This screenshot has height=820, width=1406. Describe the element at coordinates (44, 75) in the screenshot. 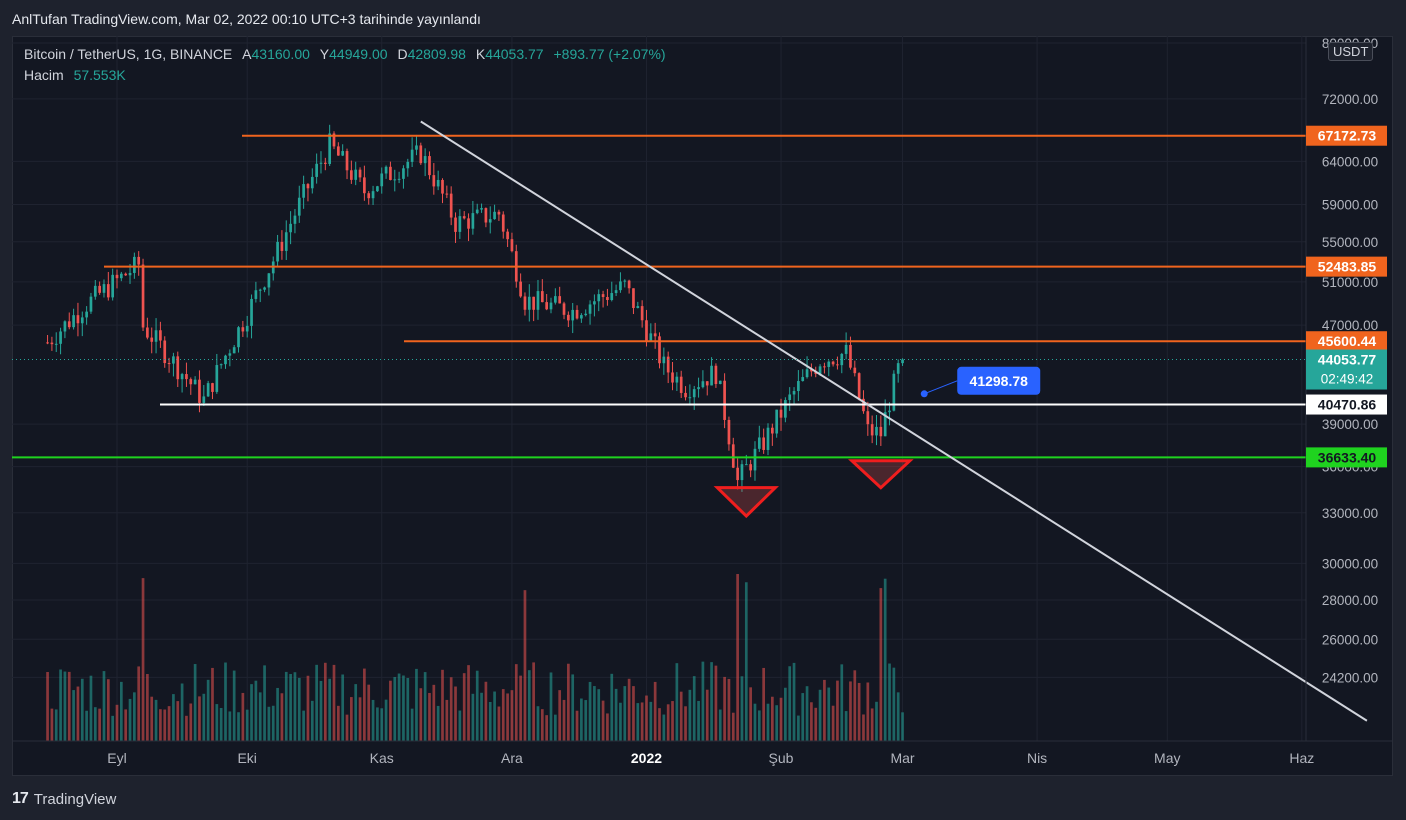

I see `volume-label: Hacim` at that location.